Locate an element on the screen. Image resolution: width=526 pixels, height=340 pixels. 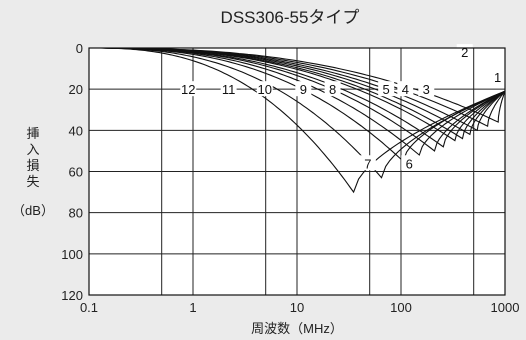
y-tick-label: 80 is located at coordinates (76, 213).